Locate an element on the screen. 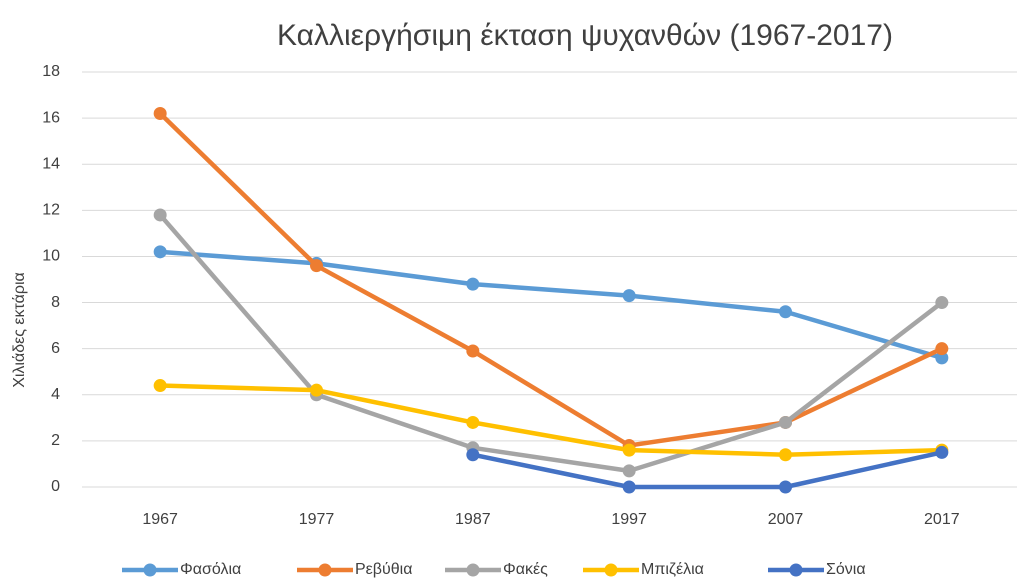  y-tick-label: 2 is located at coordinates (55, 440).